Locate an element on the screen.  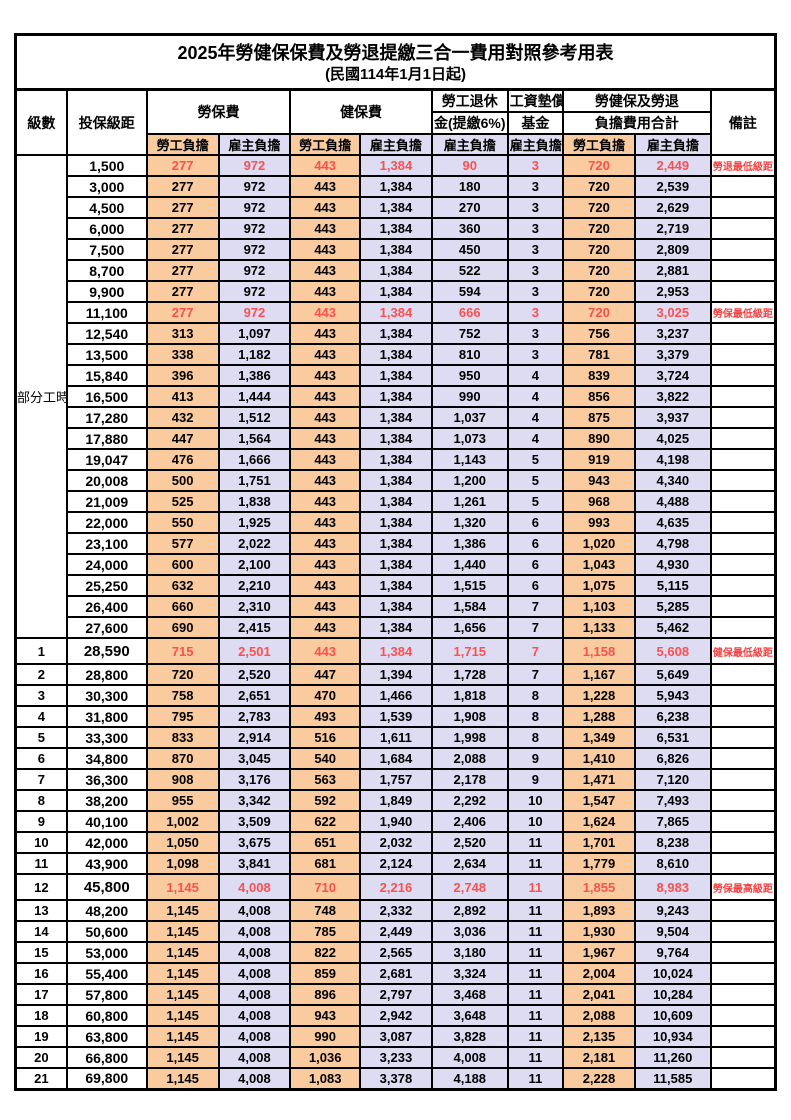
cell-total-employer: 11,585 is located at coordinates (672, 1078).